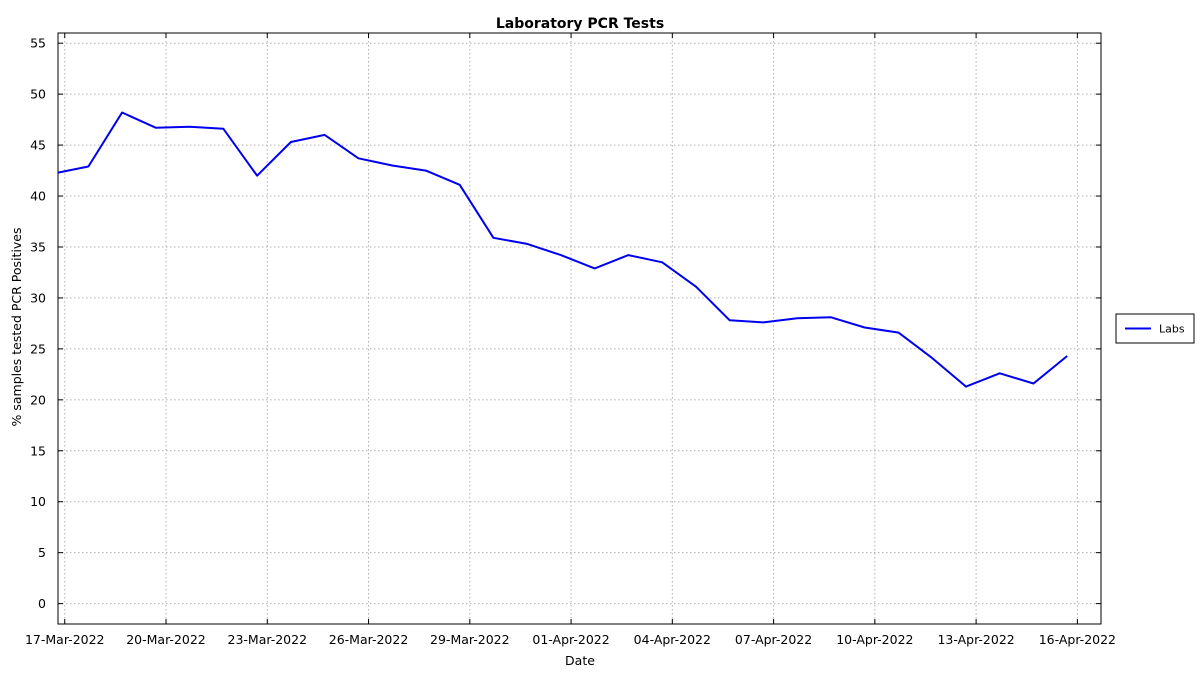 The width and height of the screenshot is (1200, 675). Describe the element at coordinates (570, 639) in the screenshot. I see `x-tick-label: 01-Apr-2022` at that location.